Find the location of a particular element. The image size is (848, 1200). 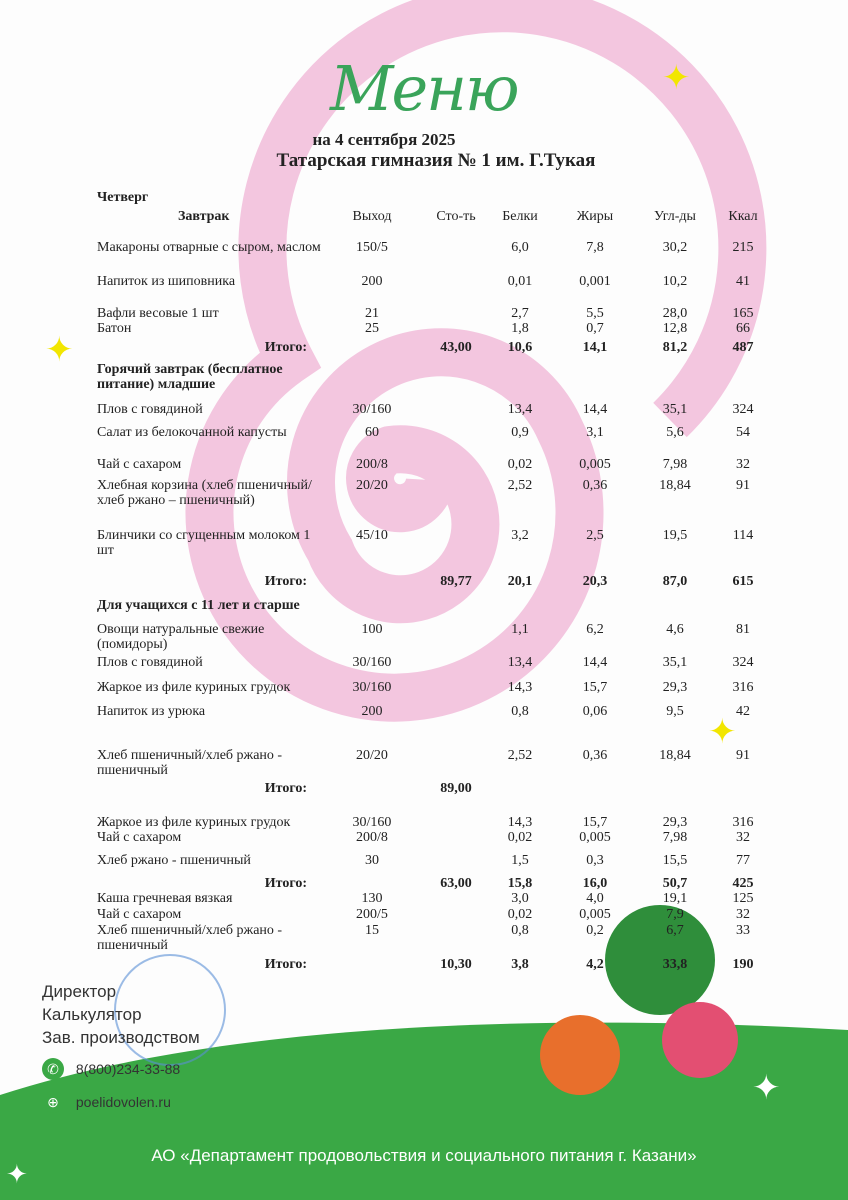

fat-cell: 4,0 is located at coordinates (595, 898).